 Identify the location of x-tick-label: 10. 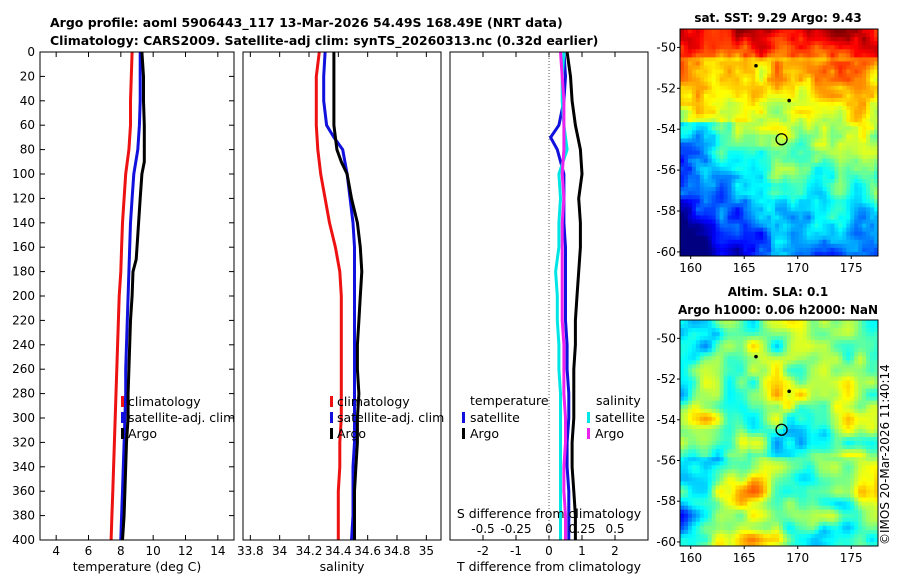
(153, 551).